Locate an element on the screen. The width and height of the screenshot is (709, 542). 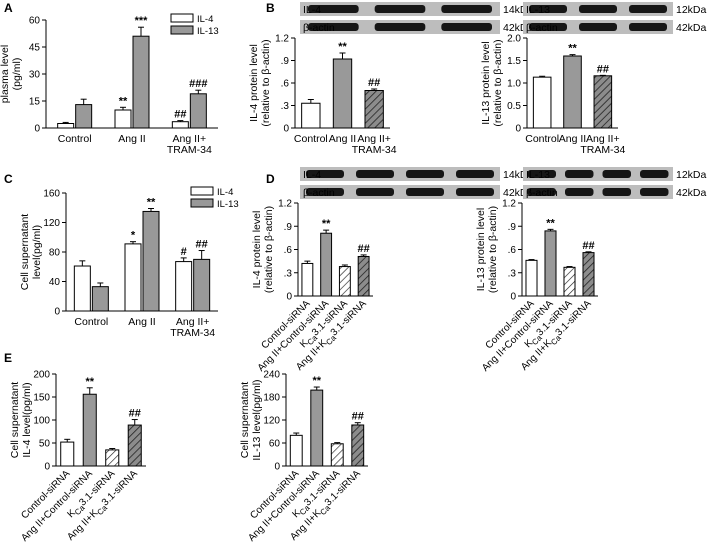
y-tick-label: .3 is located at coordinates (512, 273).